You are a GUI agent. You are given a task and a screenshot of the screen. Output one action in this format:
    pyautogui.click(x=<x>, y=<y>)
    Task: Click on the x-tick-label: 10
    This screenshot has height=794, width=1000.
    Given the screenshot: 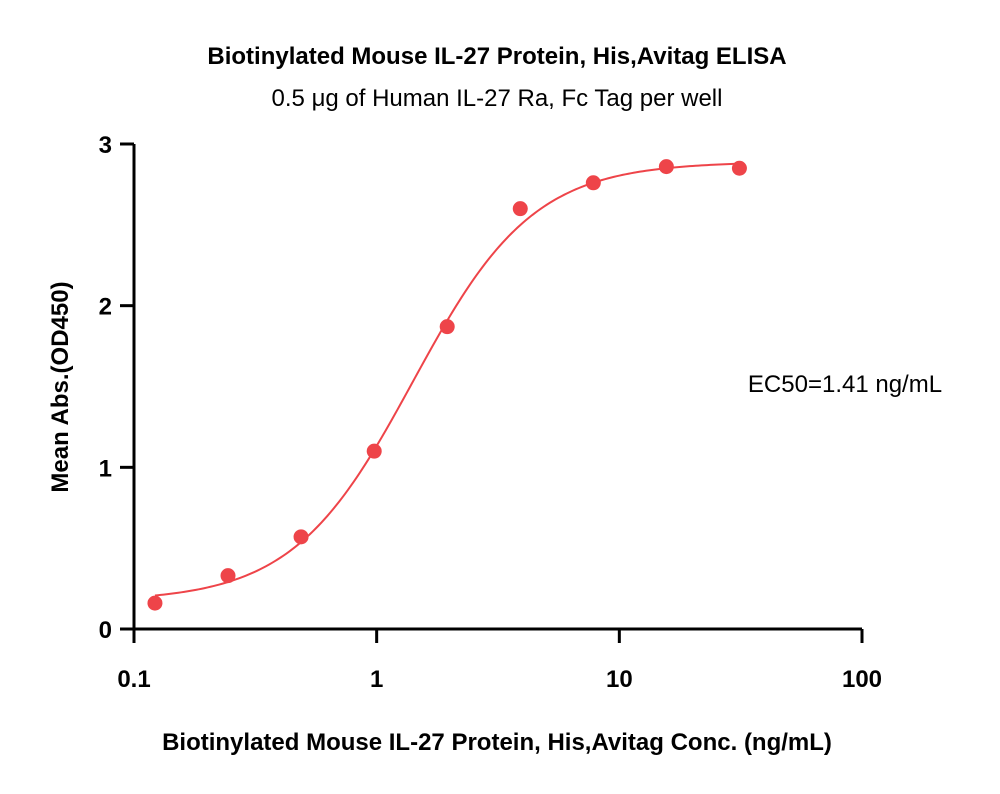 What is the action you would take?
    pyautogui.click(x=619, y=679)
    